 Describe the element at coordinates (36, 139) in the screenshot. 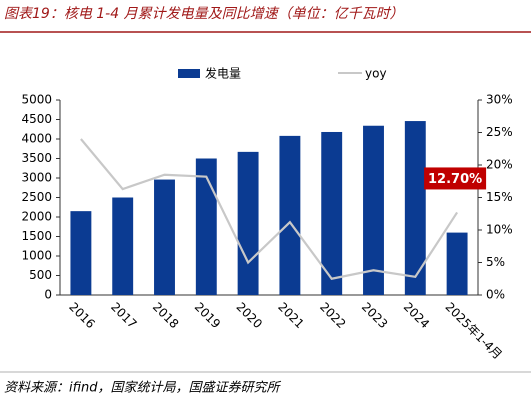

I see `y-tick-label: 4000` at that location.